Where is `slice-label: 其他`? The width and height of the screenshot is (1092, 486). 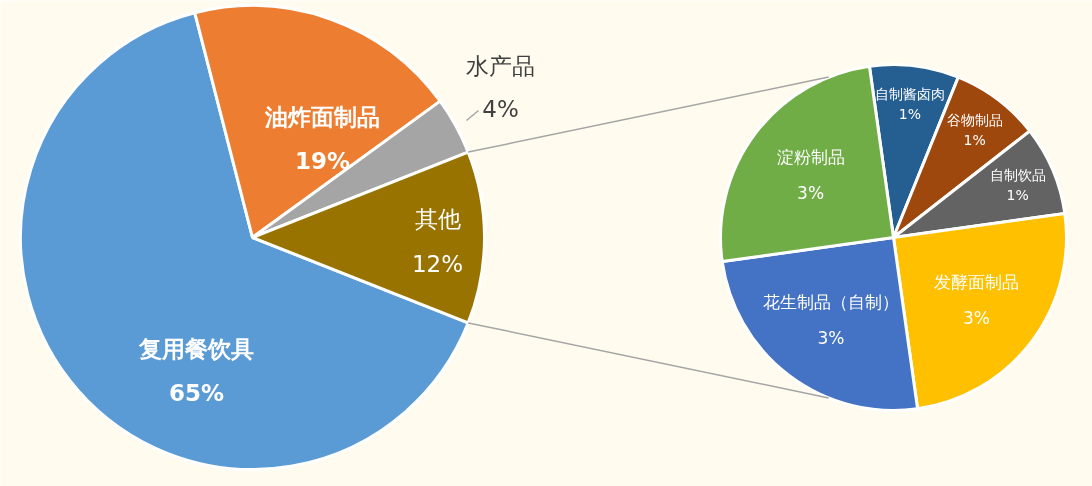
slice-label: 其他 is located at coordinates (437, 218).